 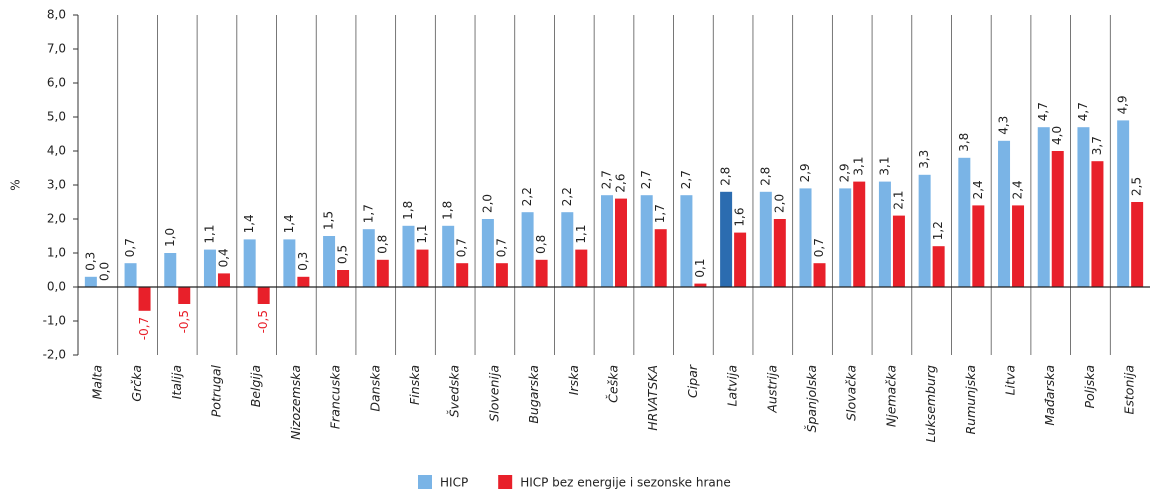 I want to click on x-tick-label: Austrija, so click(x=771, y=389).